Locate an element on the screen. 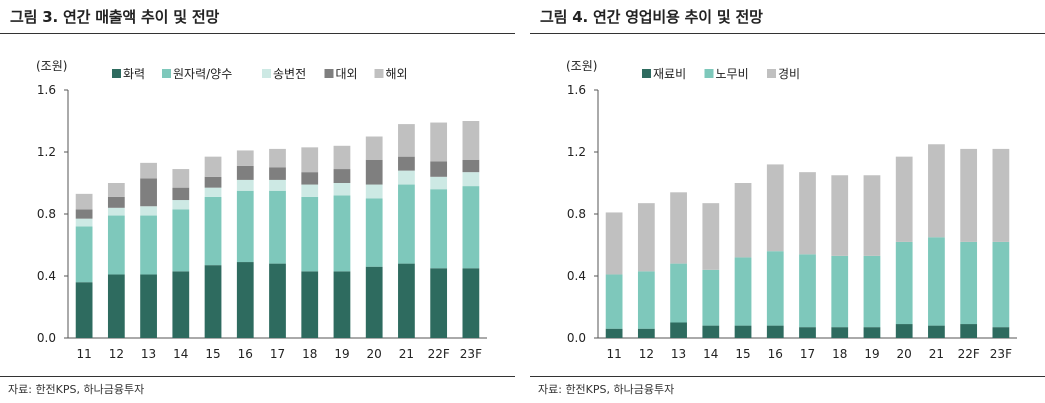 Image resolution: width=1045 pixels, height=403 pixels. y-tick-label: 0.8 is located at coordinates (576, 214).